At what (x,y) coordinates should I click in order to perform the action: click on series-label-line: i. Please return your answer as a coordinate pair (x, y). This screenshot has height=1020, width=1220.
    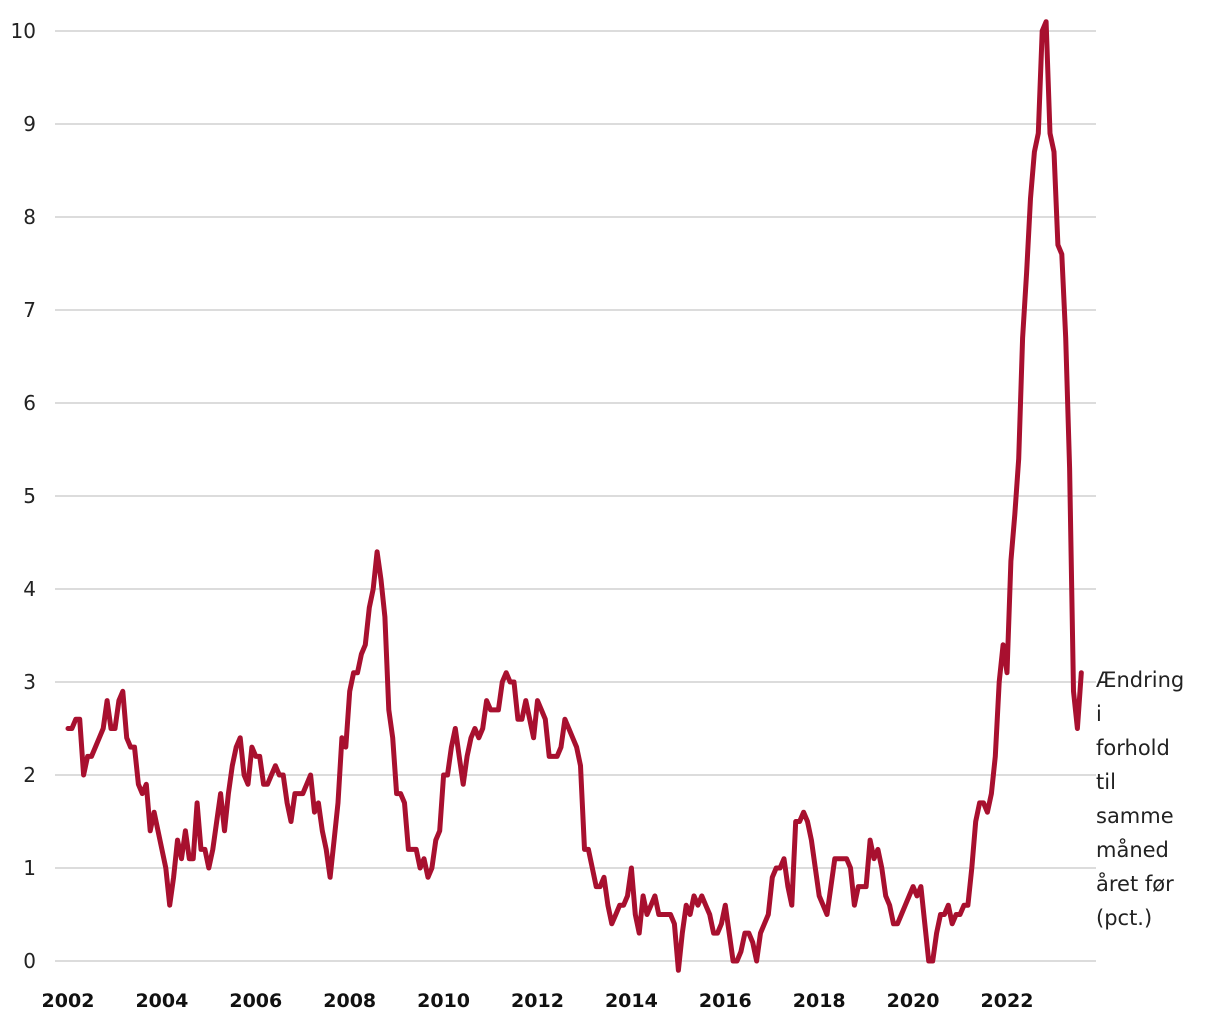
    Looking at the image, I should click on (1099, 714).